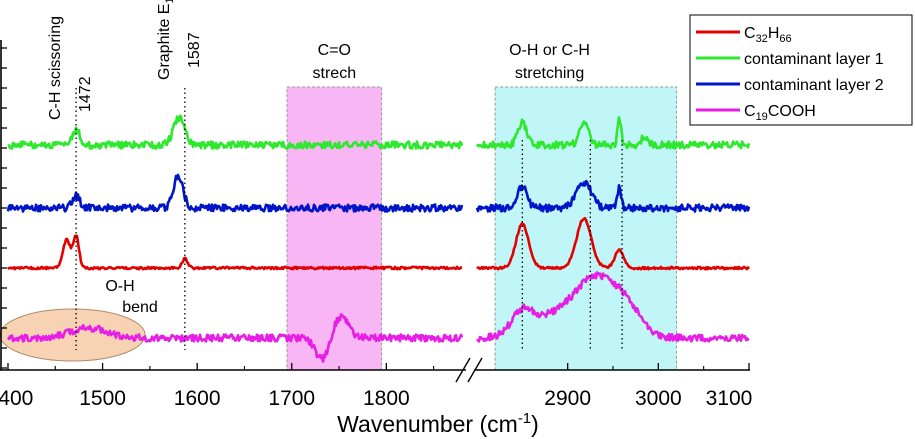 Image resolution: width=915 pixels, height=439 pixels. I want to click on x-tick-label: 1600, so click(197, 398).